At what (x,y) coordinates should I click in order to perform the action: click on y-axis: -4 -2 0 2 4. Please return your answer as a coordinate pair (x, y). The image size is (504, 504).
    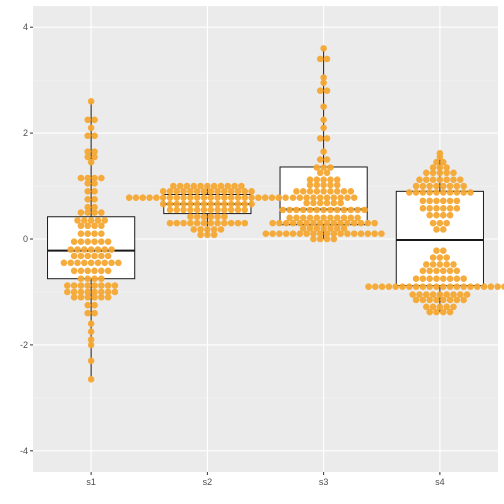
    Looking at the image, I should click on (26, 239).